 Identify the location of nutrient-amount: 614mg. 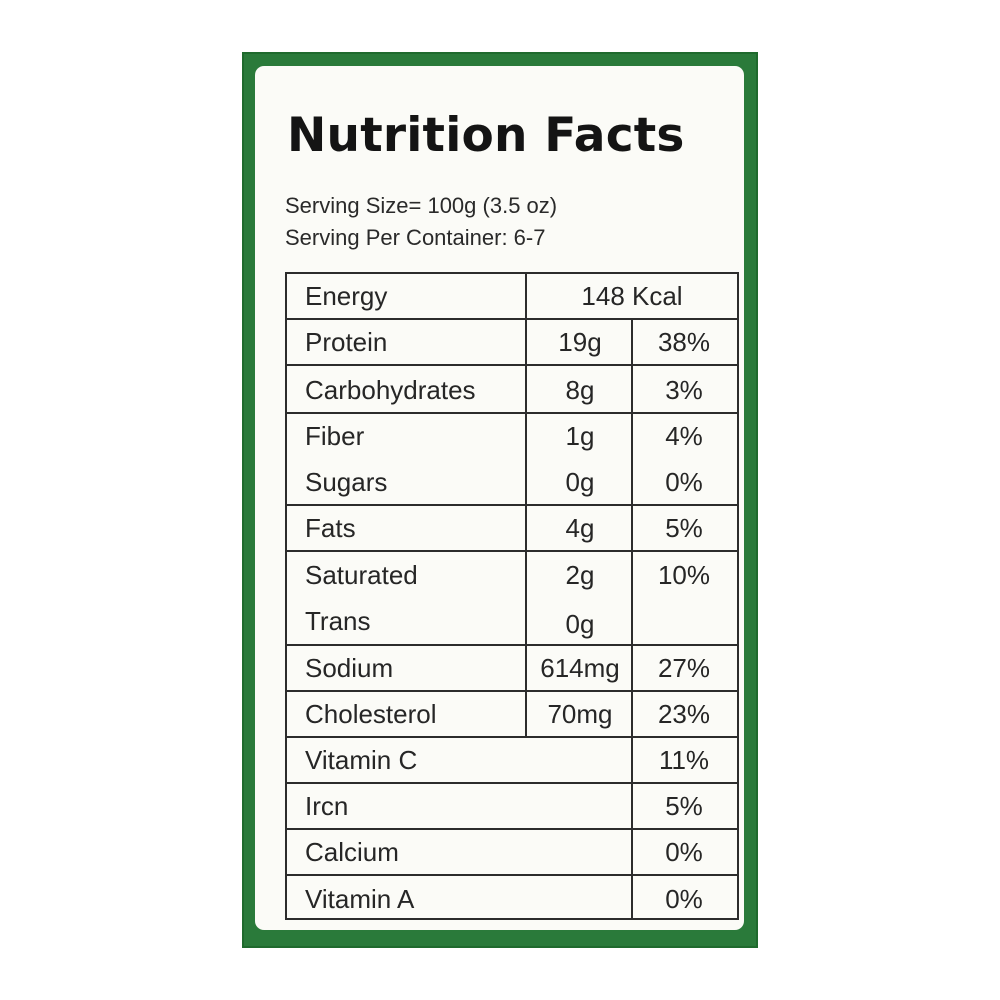
(580, 668).